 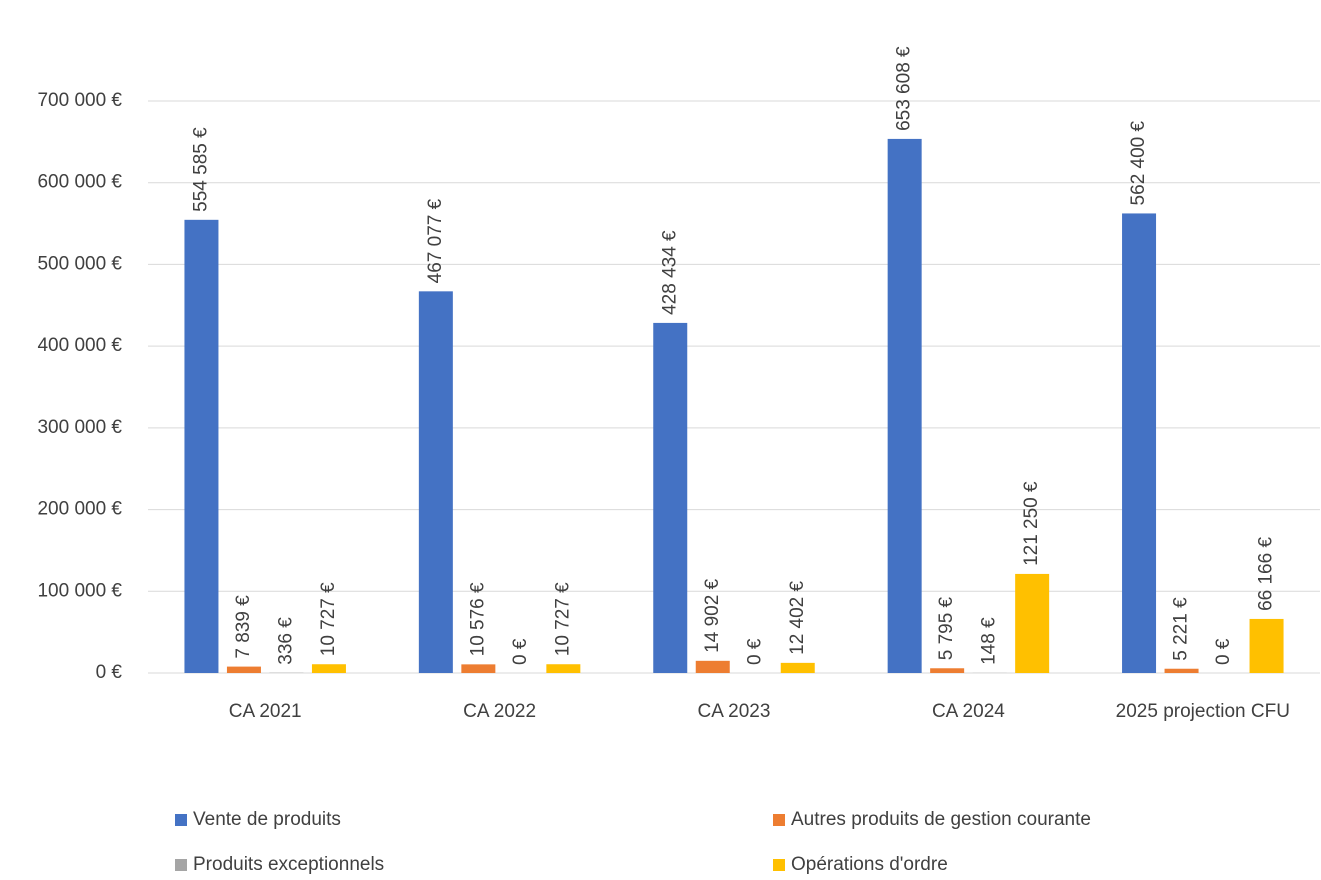 I want to click on legend-label: Autres produits de gestion courante, so click(x=941, y=819).